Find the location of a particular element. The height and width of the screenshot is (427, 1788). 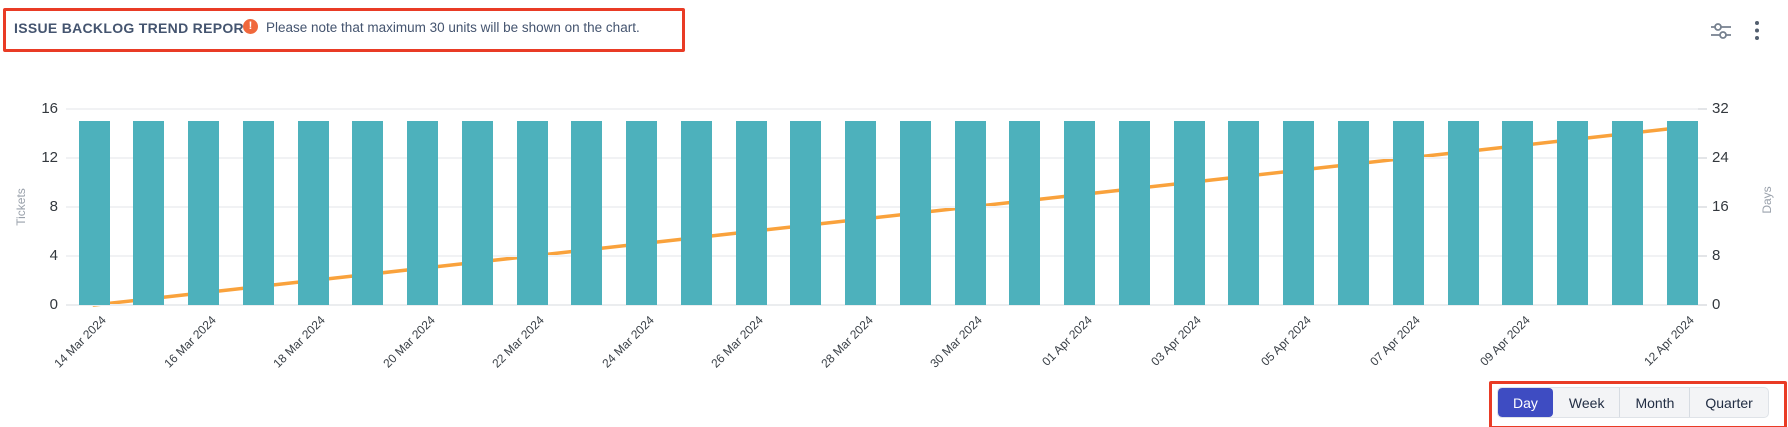

time-range-button-week: Week is located at coordinates (1586, 402).